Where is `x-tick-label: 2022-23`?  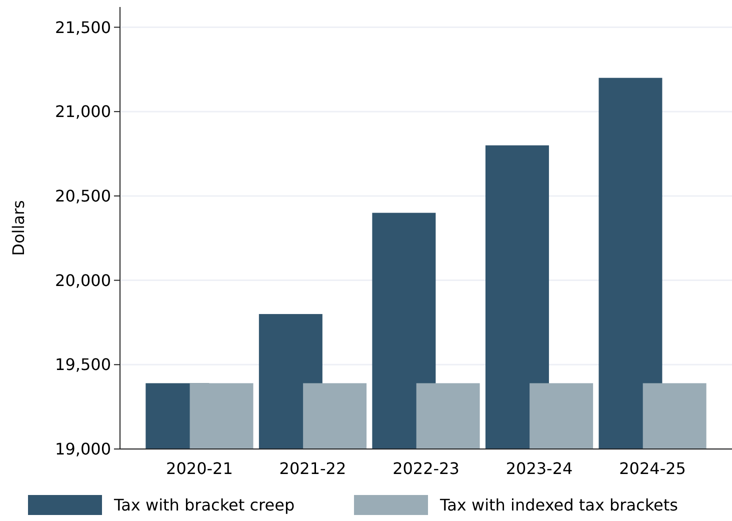
x-tick-label: 2022-23 is located at coordinates (426, 468).